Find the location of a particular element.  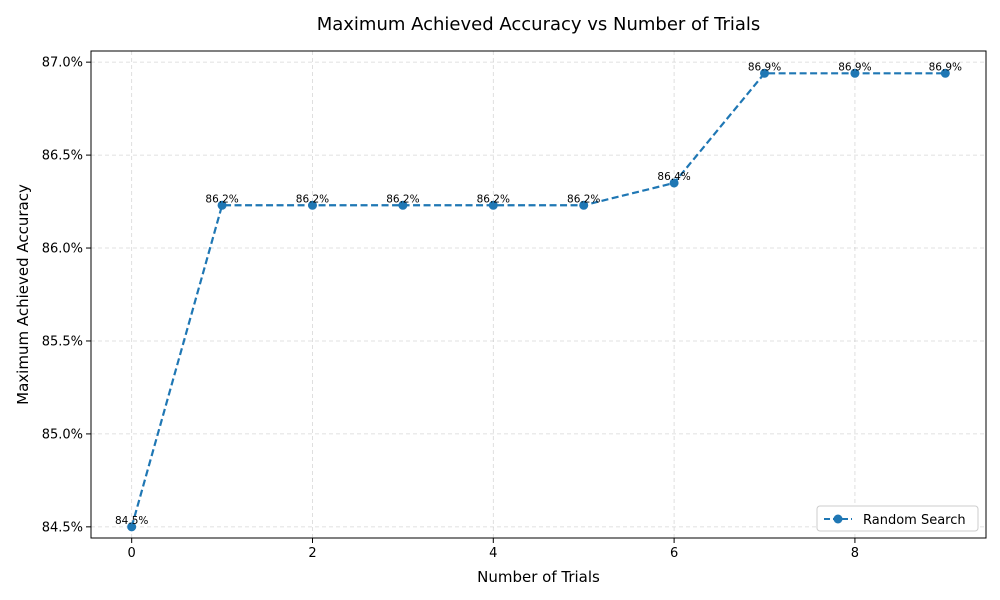

data-label: 84.5% is located at coordinates (131, 521).